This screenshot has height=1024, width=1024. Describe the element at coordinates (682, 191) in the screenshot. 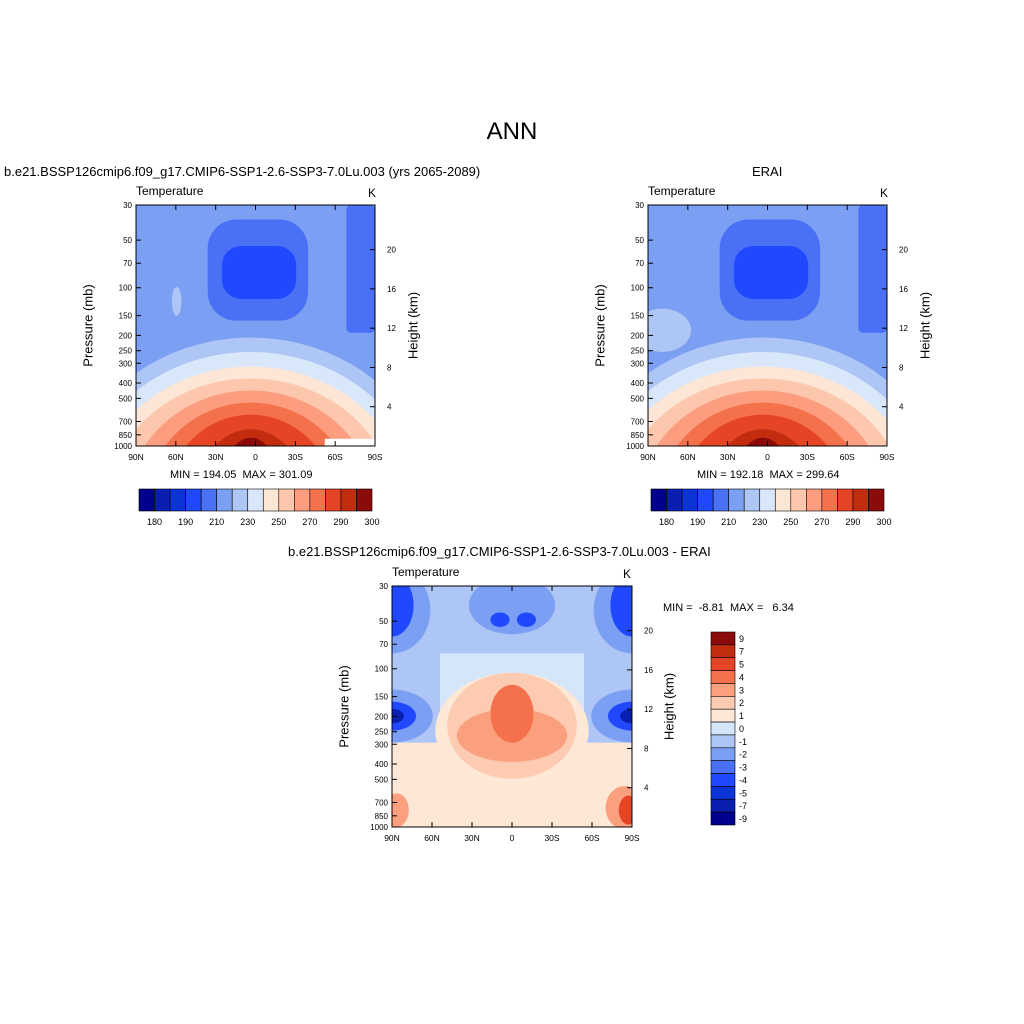

I see `panel2-variable-label: Temperature` at that location.